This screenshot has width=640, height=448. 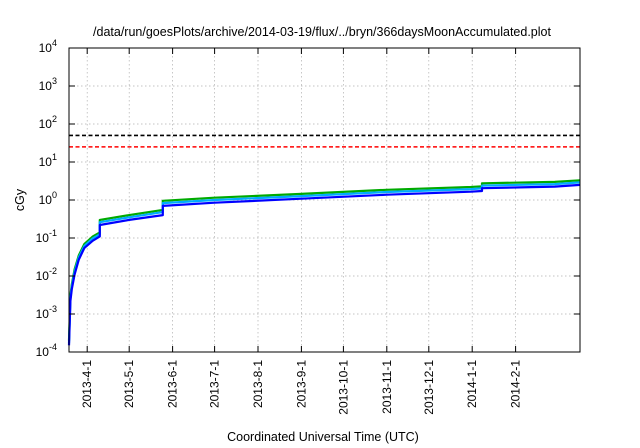 I want to click on x-tick-label: 2013-11-1, so click(x=387, y=387).